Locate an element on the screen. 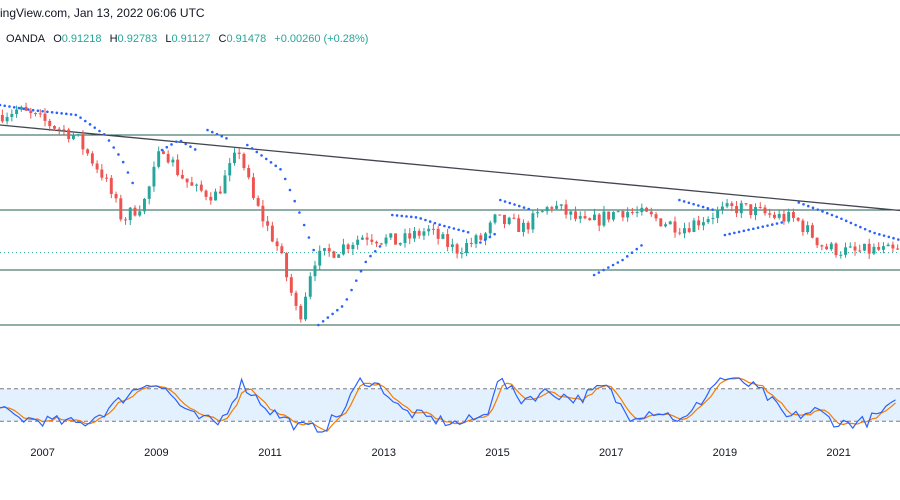 This screenshot has width=900, height=500. change-value: +0.00260 (+0.28%) is located at coordinates (321, 39).